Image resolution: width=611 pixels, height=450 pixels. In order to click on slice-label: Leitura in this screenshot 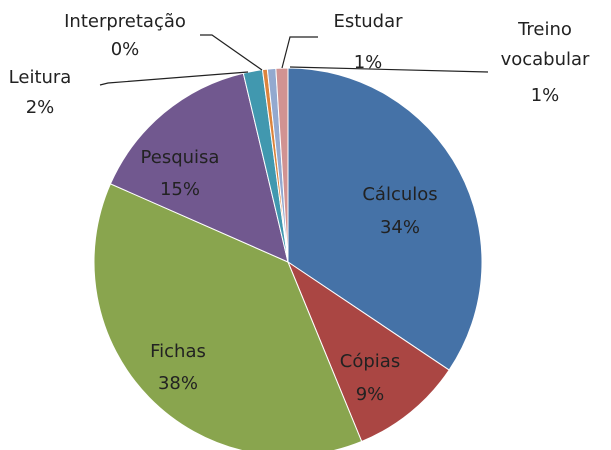, I will do `click(40, 77)`.